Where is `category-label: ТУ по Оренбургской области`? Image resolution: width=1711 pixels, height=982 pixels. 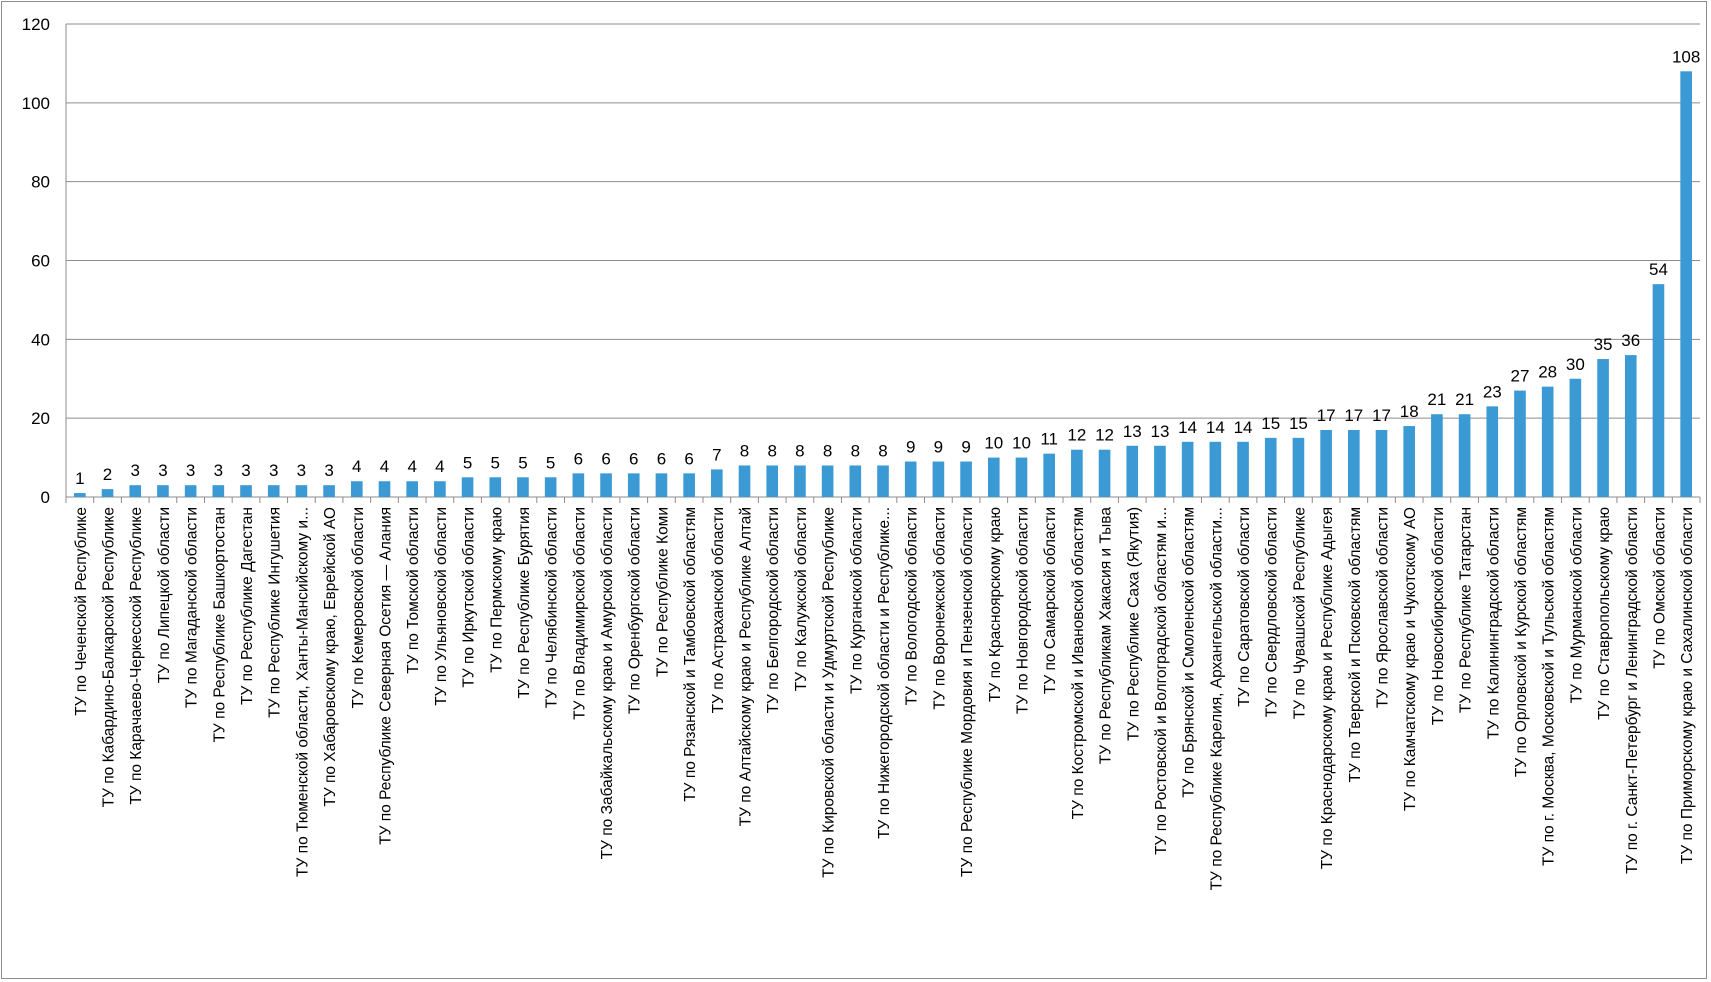 category-label: ТУ по Оренбургской области is located at coordinates (635, 610).